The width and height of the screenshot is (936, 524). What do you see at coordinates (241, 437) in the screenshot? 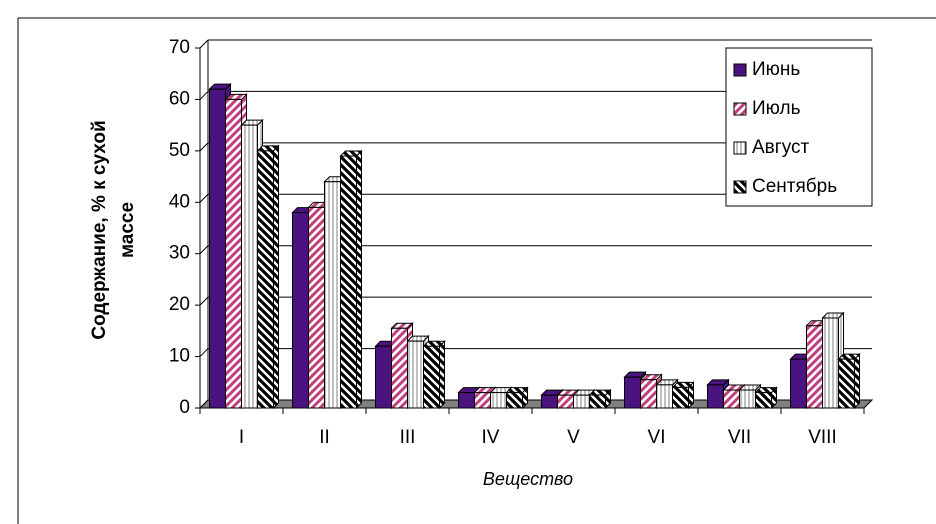
I see `x-tick-label: I` at bounding box center [241, 437].